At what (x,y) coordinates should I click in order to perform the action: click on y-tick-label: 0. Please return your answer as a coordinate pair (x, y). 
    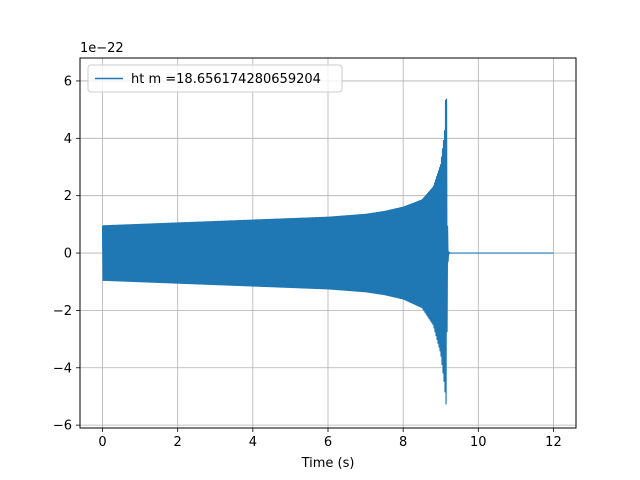
    Looking at the image, I should click on (68, 254).